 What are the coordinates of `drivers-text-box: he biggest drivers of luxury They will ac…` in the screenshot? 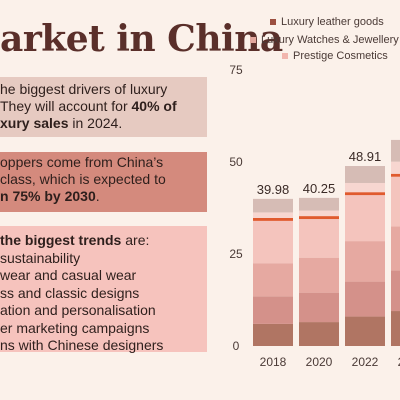 It's located at (103, 107).